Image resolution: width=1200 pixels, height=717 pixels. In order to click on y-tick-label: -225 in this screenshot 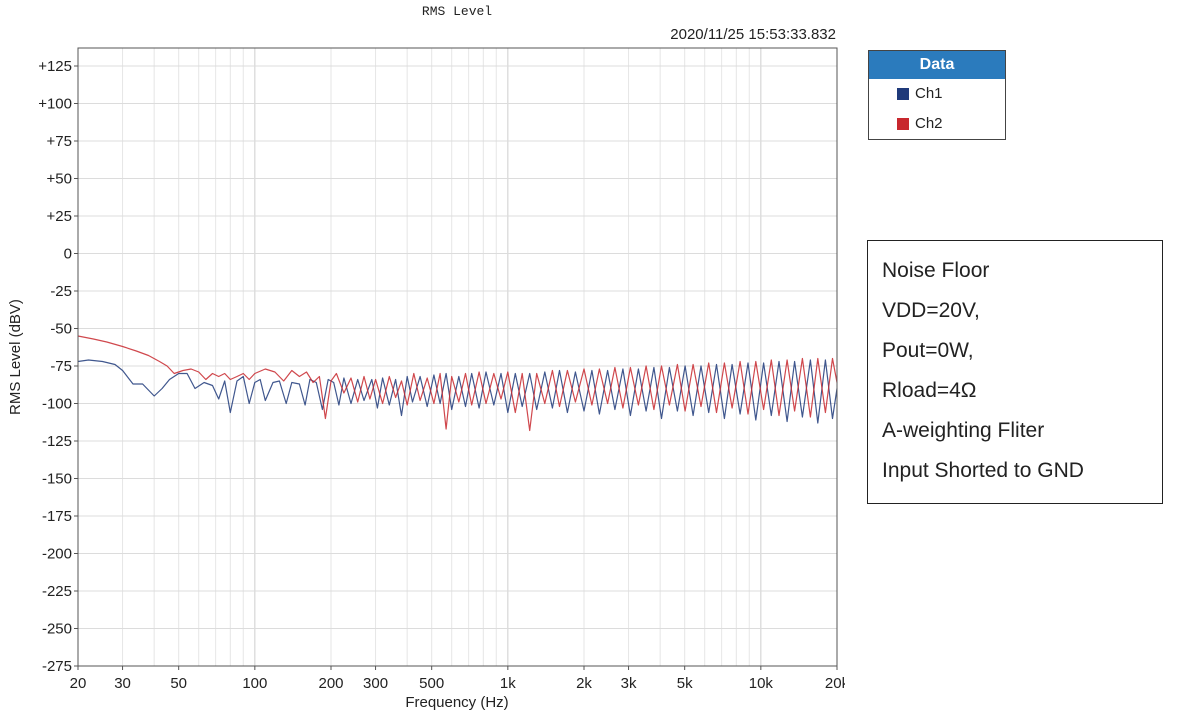, I will do `click(57, 591)`.